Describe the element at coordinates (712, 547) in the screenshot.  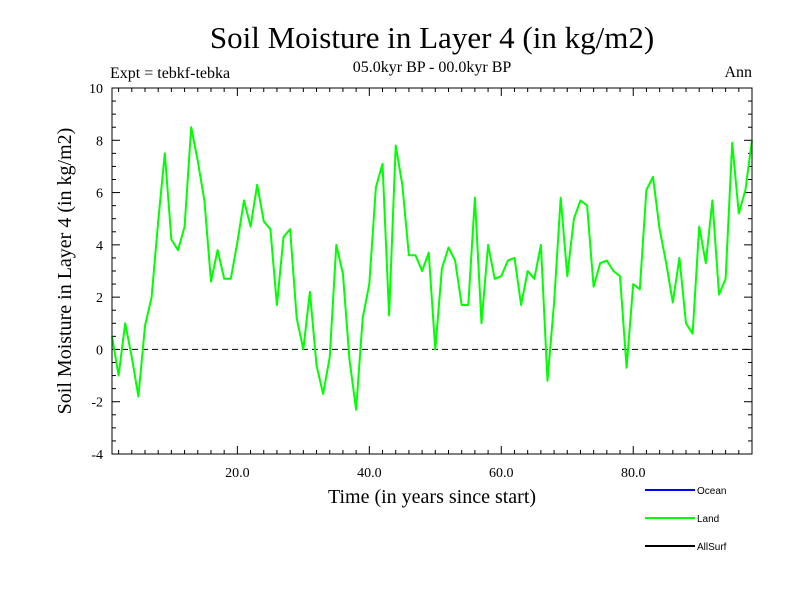
I see `legend-allsurf-label: AllSurf` at that location.